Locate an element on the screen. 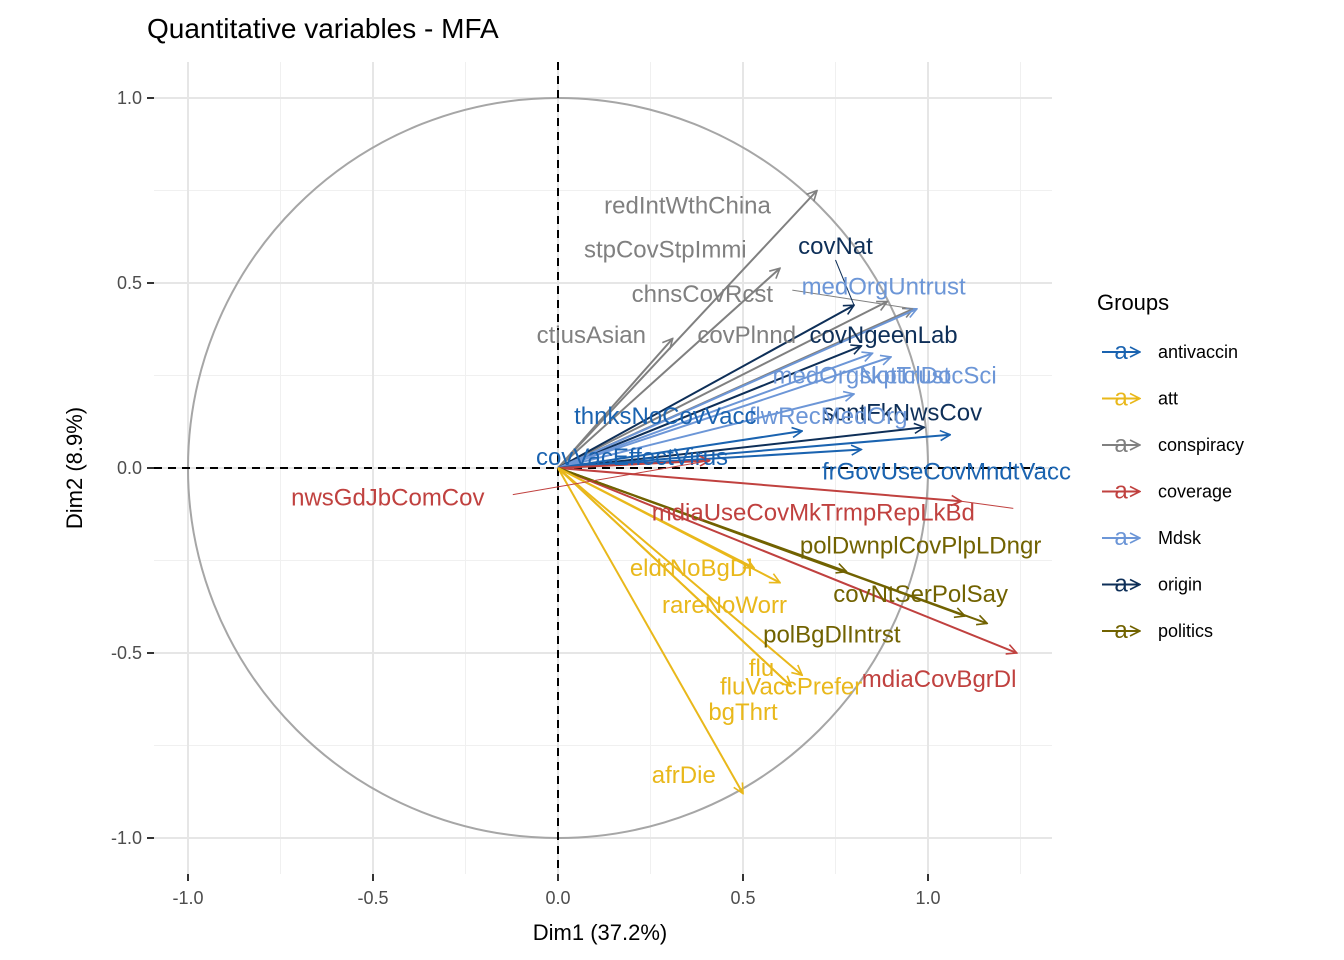  variable-label-thnksNoCovVacc: thnksNoCovVacc is located at coordinates (665, 416).